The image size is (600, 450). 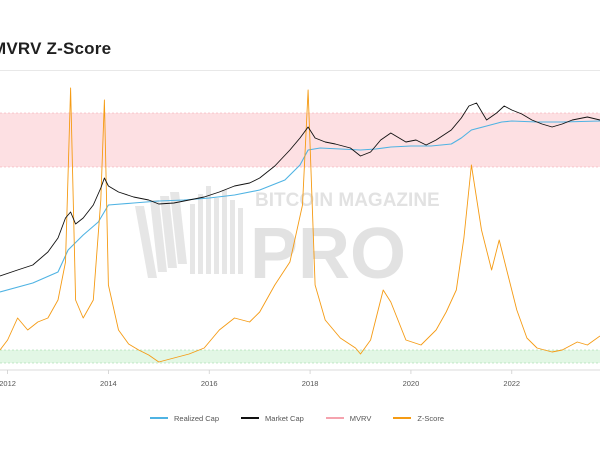 I want to click on legend-swatch-mvrv, so click(x=334, y=418).